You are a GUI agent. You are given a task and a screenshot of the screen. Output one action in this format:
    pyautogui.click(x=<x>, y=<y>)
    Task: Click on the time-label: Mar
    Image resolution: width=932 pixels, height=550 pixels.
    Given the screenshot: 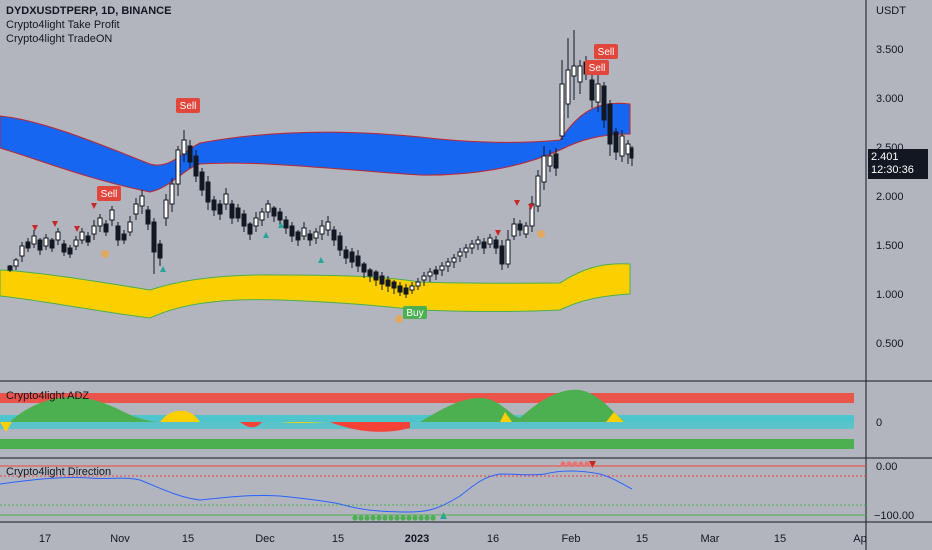 What is the action you would take?
    pyautogui.click(x=710, y=539)
    